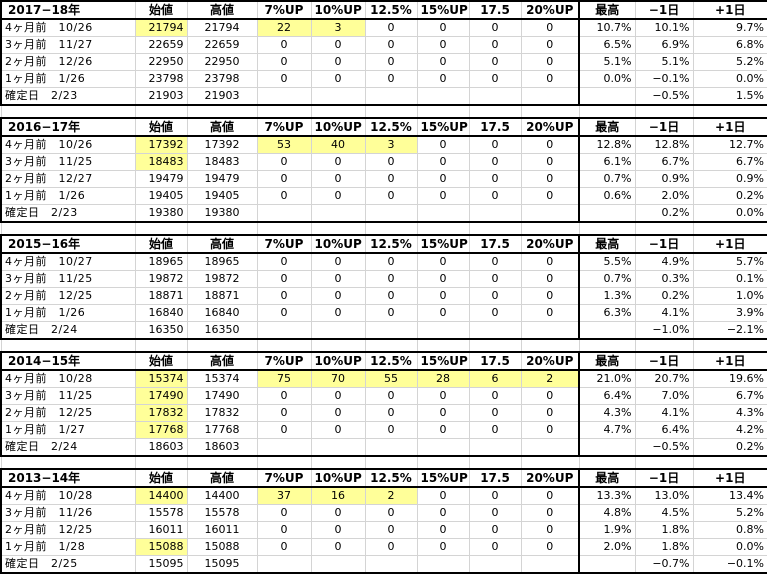  What do you see at coordinates (607, 279) in the screenshot?
I see `cell-max: 0.7%` at bounding box center [607, 279].